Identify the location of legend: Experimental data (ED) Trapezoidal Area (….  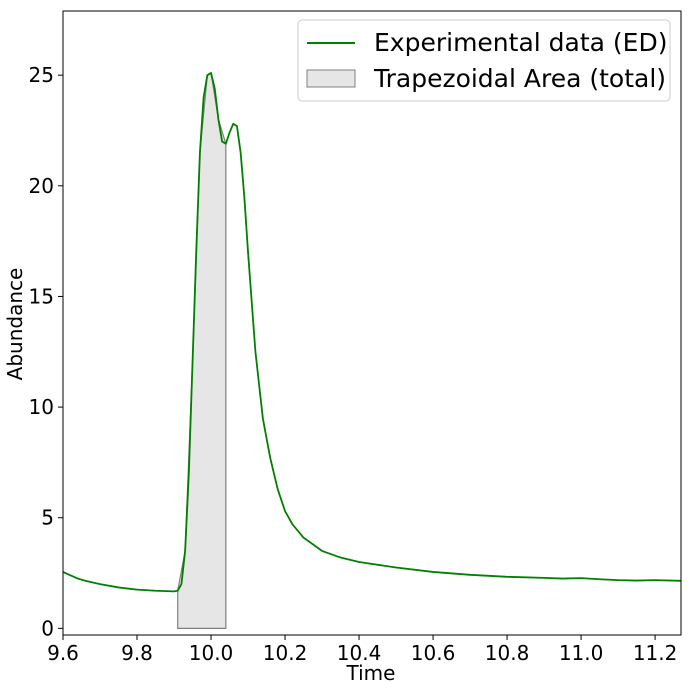
(484, 60).